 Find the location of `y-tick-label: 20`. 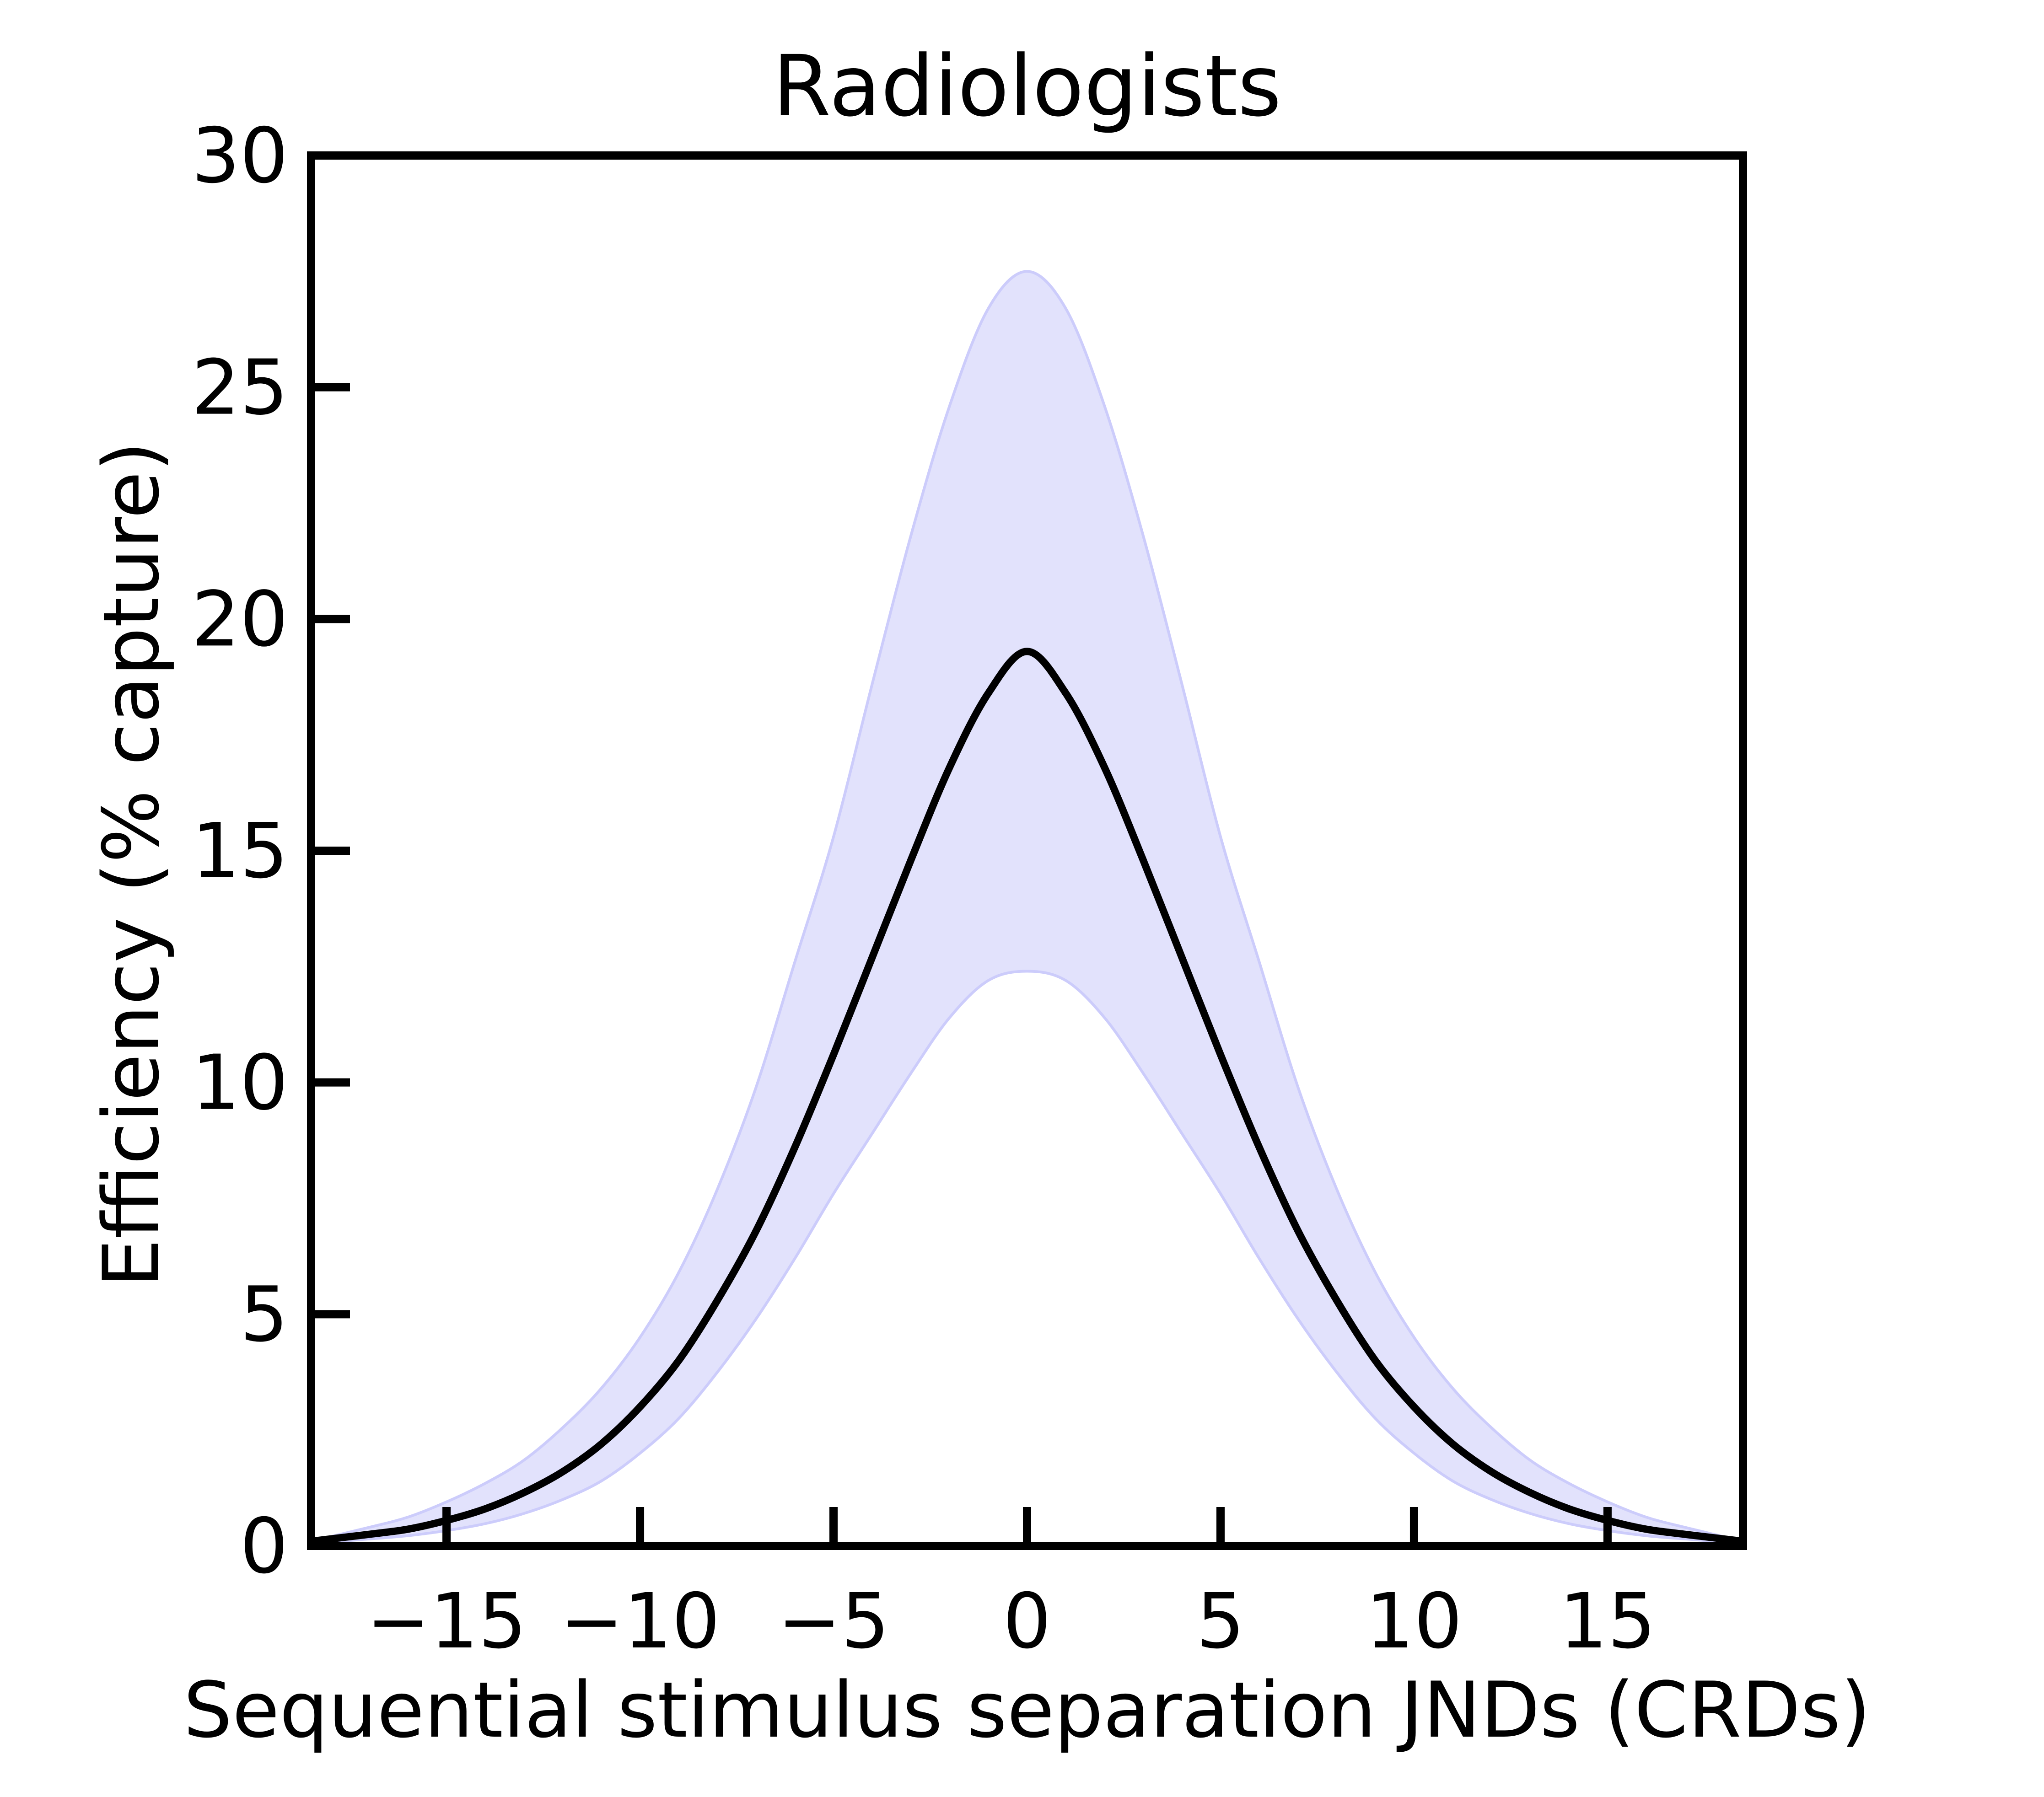

y-tick-label: 20 is located at coordinates (240, 619).